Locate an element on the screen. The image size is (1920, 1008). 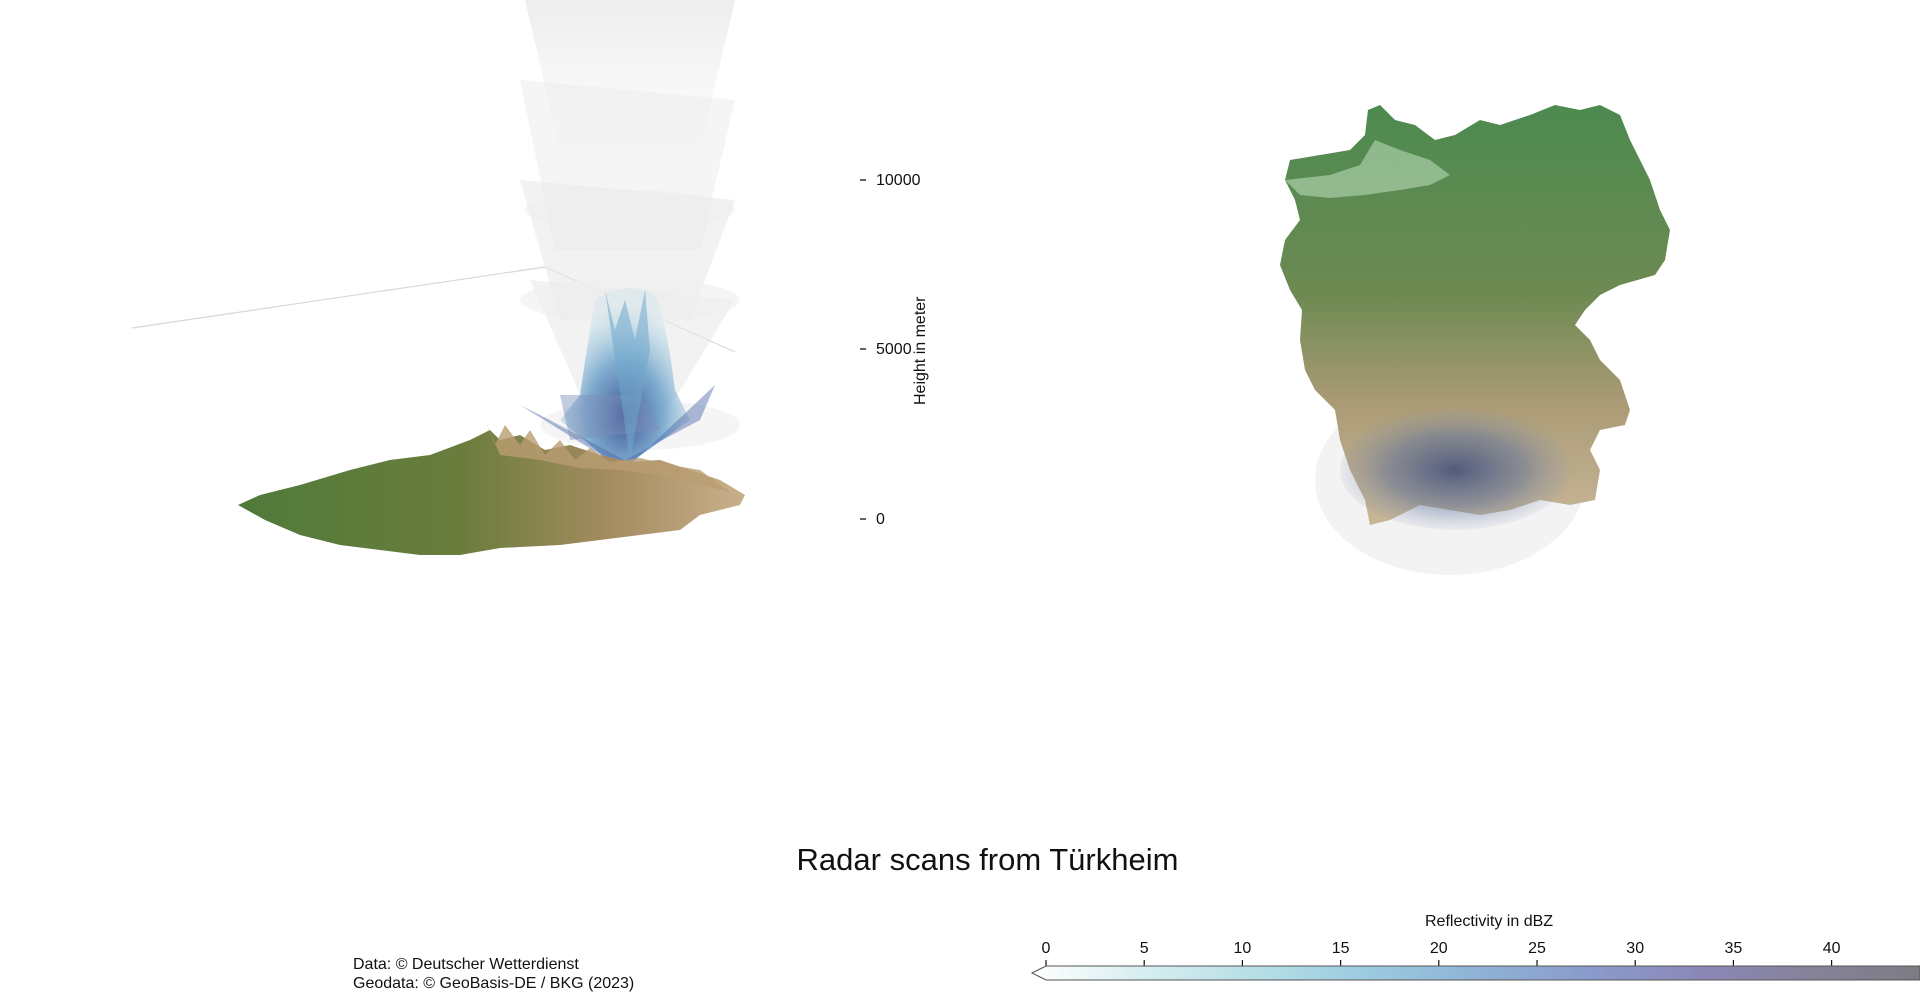
height-axis-tick-label: 5000 is located at coordinates (894, 349).